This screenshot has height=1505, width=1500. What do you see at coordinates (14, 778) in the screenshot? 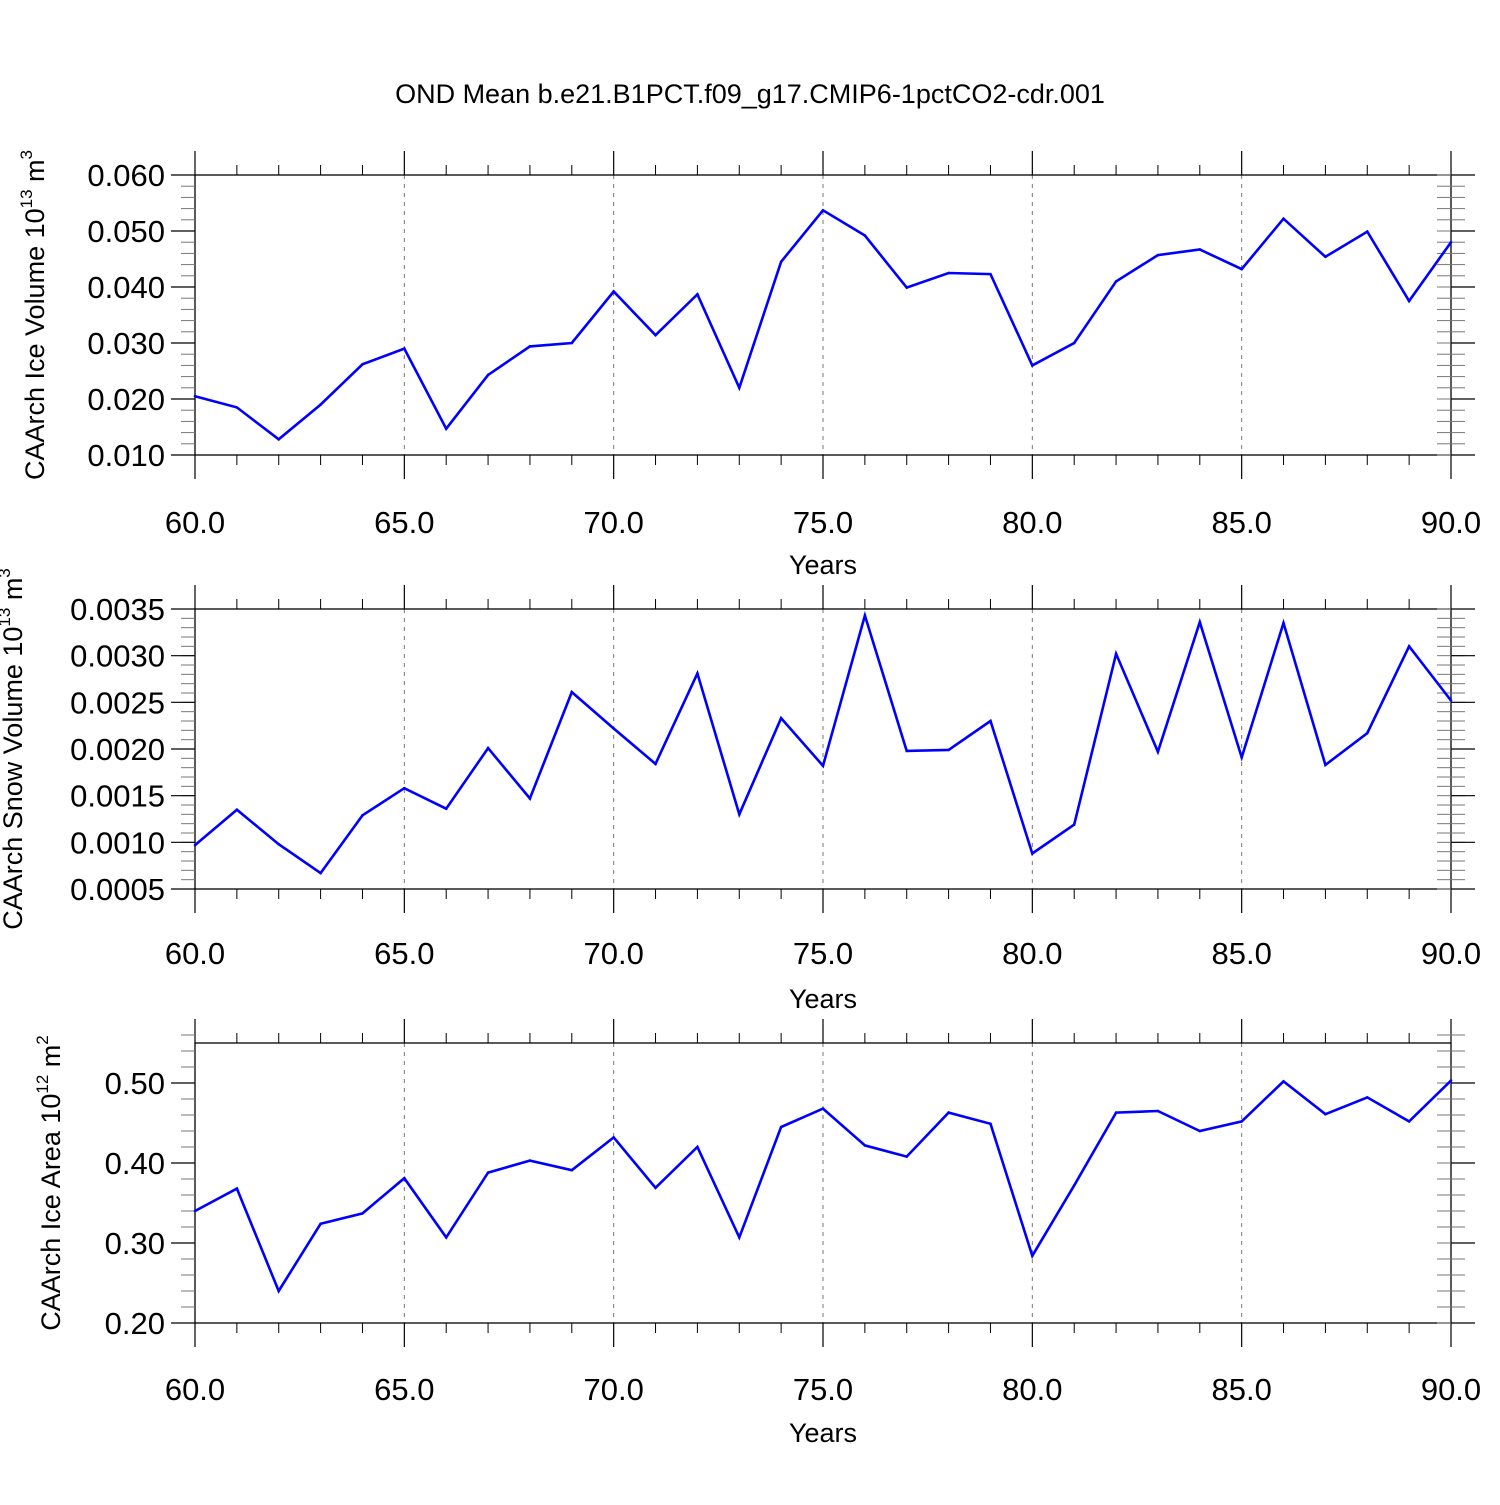
I see `y-axis-label-text: CAArch Snow Volume 10` at bounding box center [14, 778].